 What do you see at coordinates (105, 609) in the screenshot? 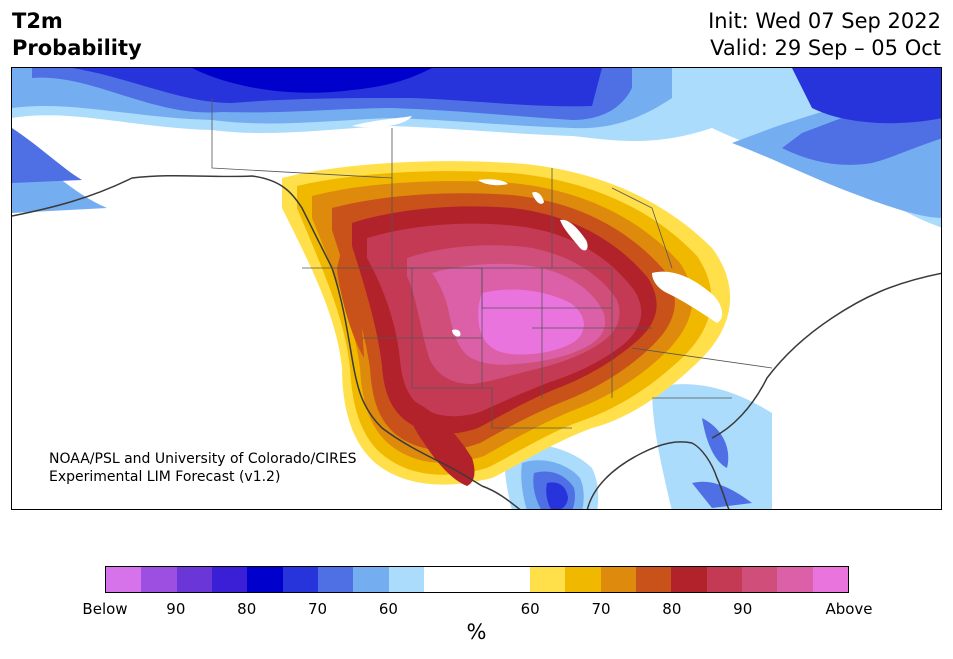
I see `colorbar-tick-label: Below` at bounding box center [105, 609].